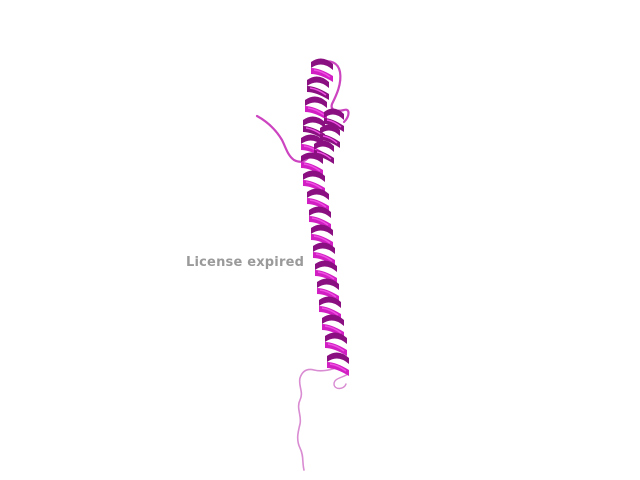  What do you see at coordinates (318, 418) in the screenshot?
I see `c-terminal-coil` at bounding box center [318, 418].